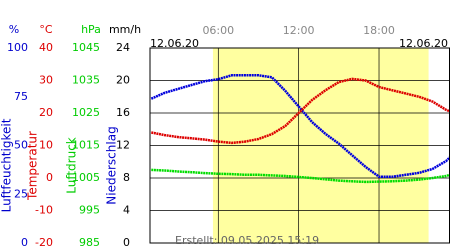 The width and height of the screenshot is (450, 250). What do you see at coordinates (218, 30) in the screenshot?
I see `x-tick-label: 06:00` at bounding box center [218, 30].